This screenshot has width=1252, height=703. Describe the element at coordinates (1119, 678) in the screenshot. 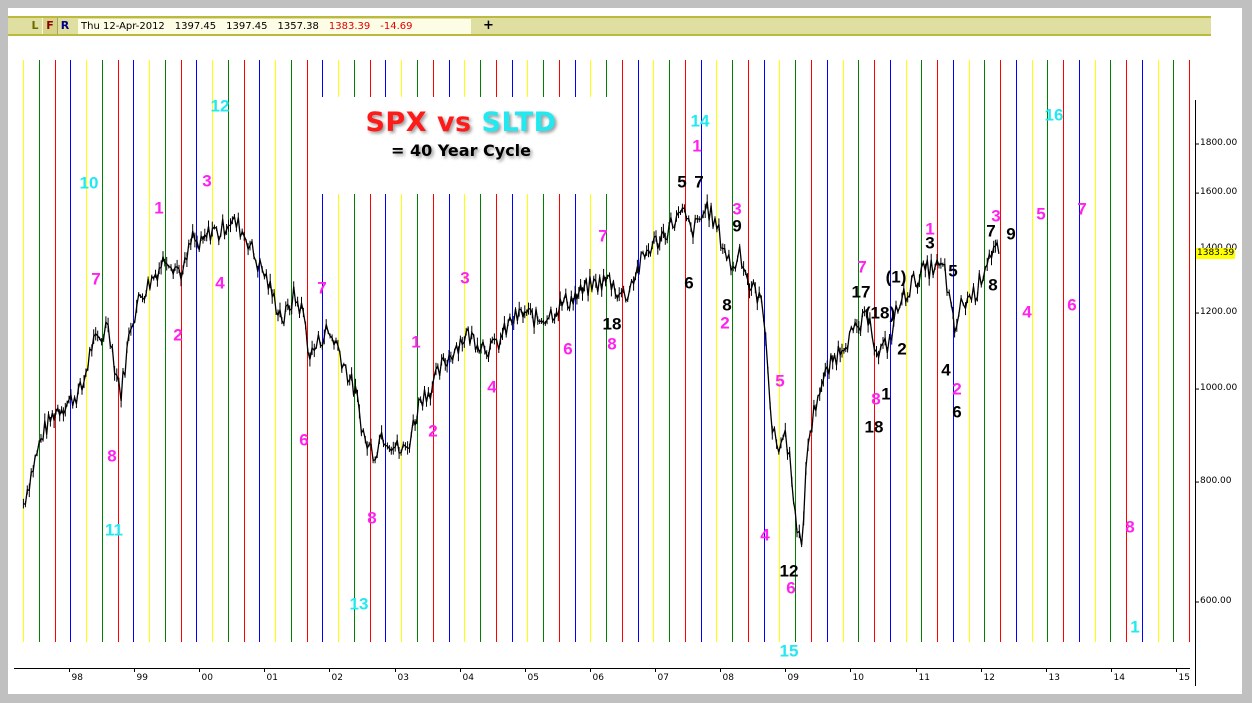

I see `x-tick-label: 14` at that location.